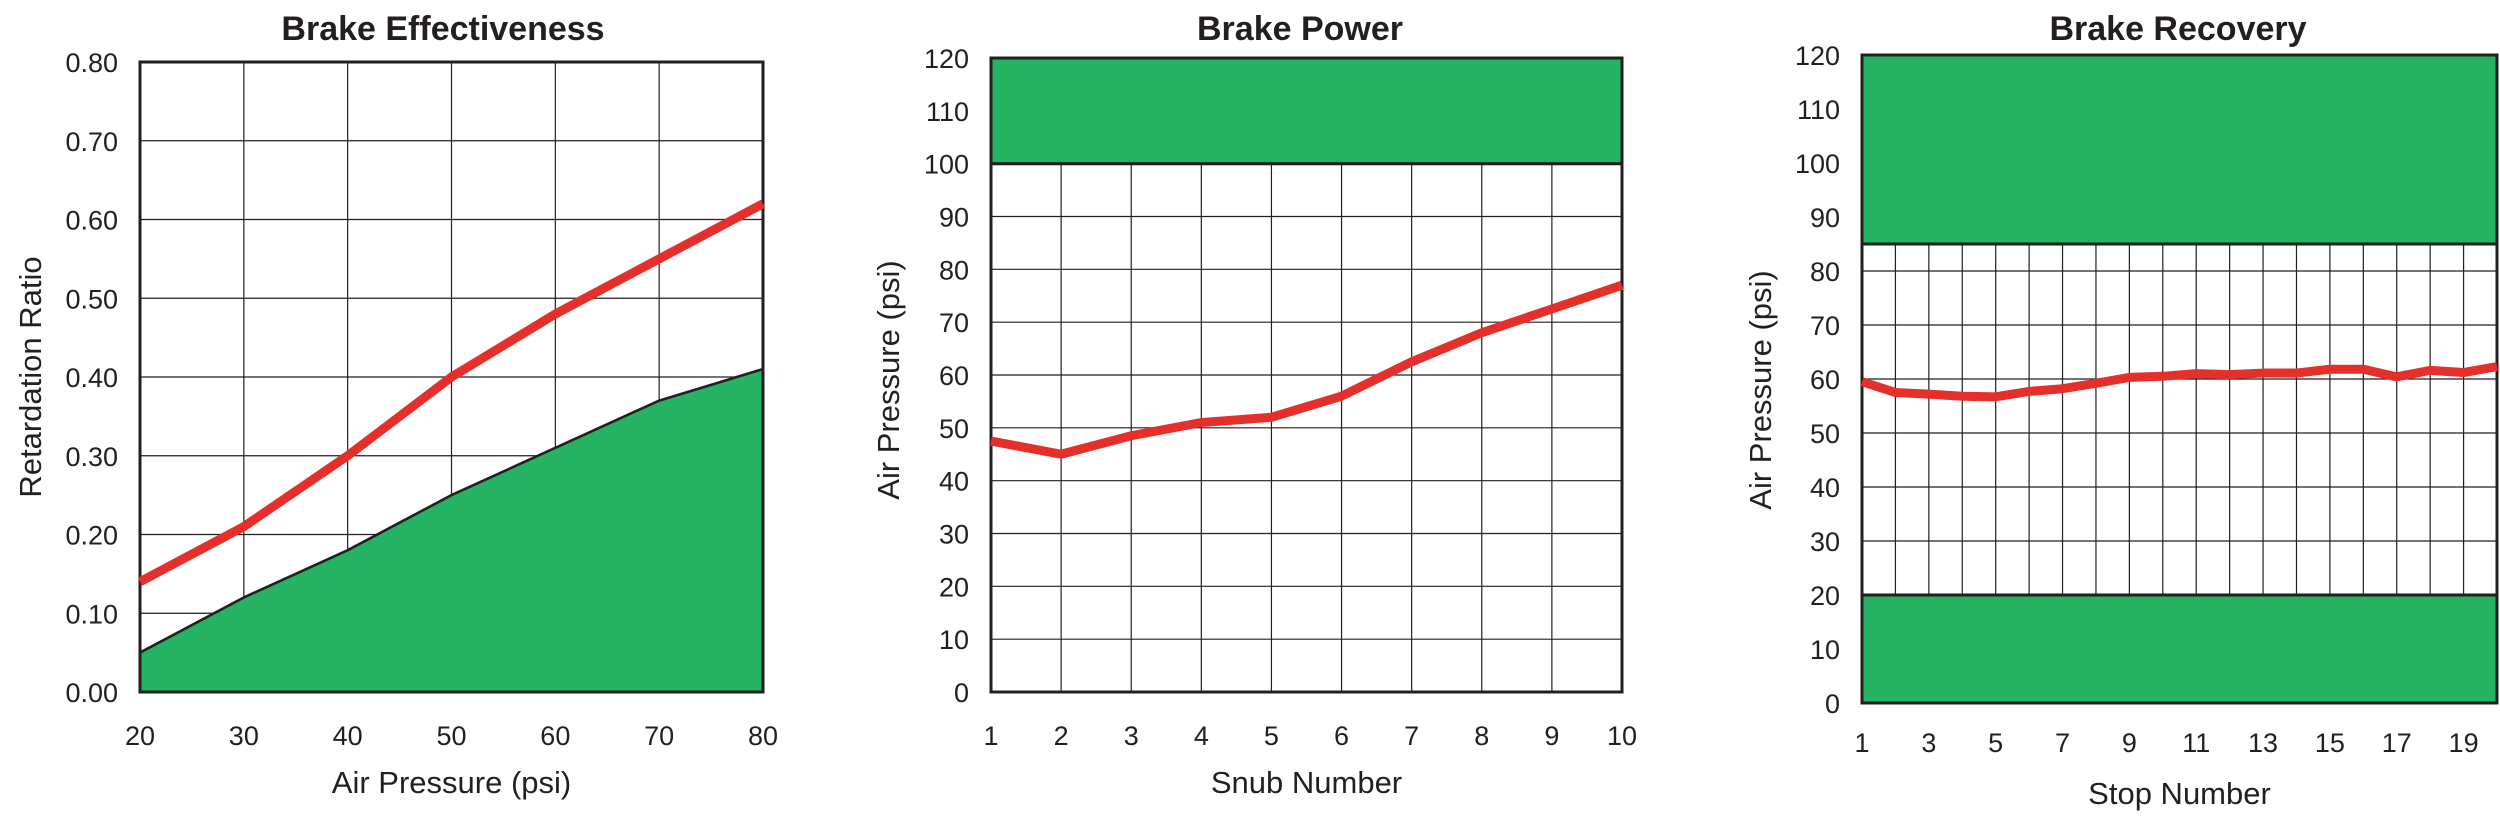 The width and height of the screenshot is (2500, 838). Describe the element at coordinates (91, 457) in the screenshot. I see `y-tick-label: 0.30` at that location.